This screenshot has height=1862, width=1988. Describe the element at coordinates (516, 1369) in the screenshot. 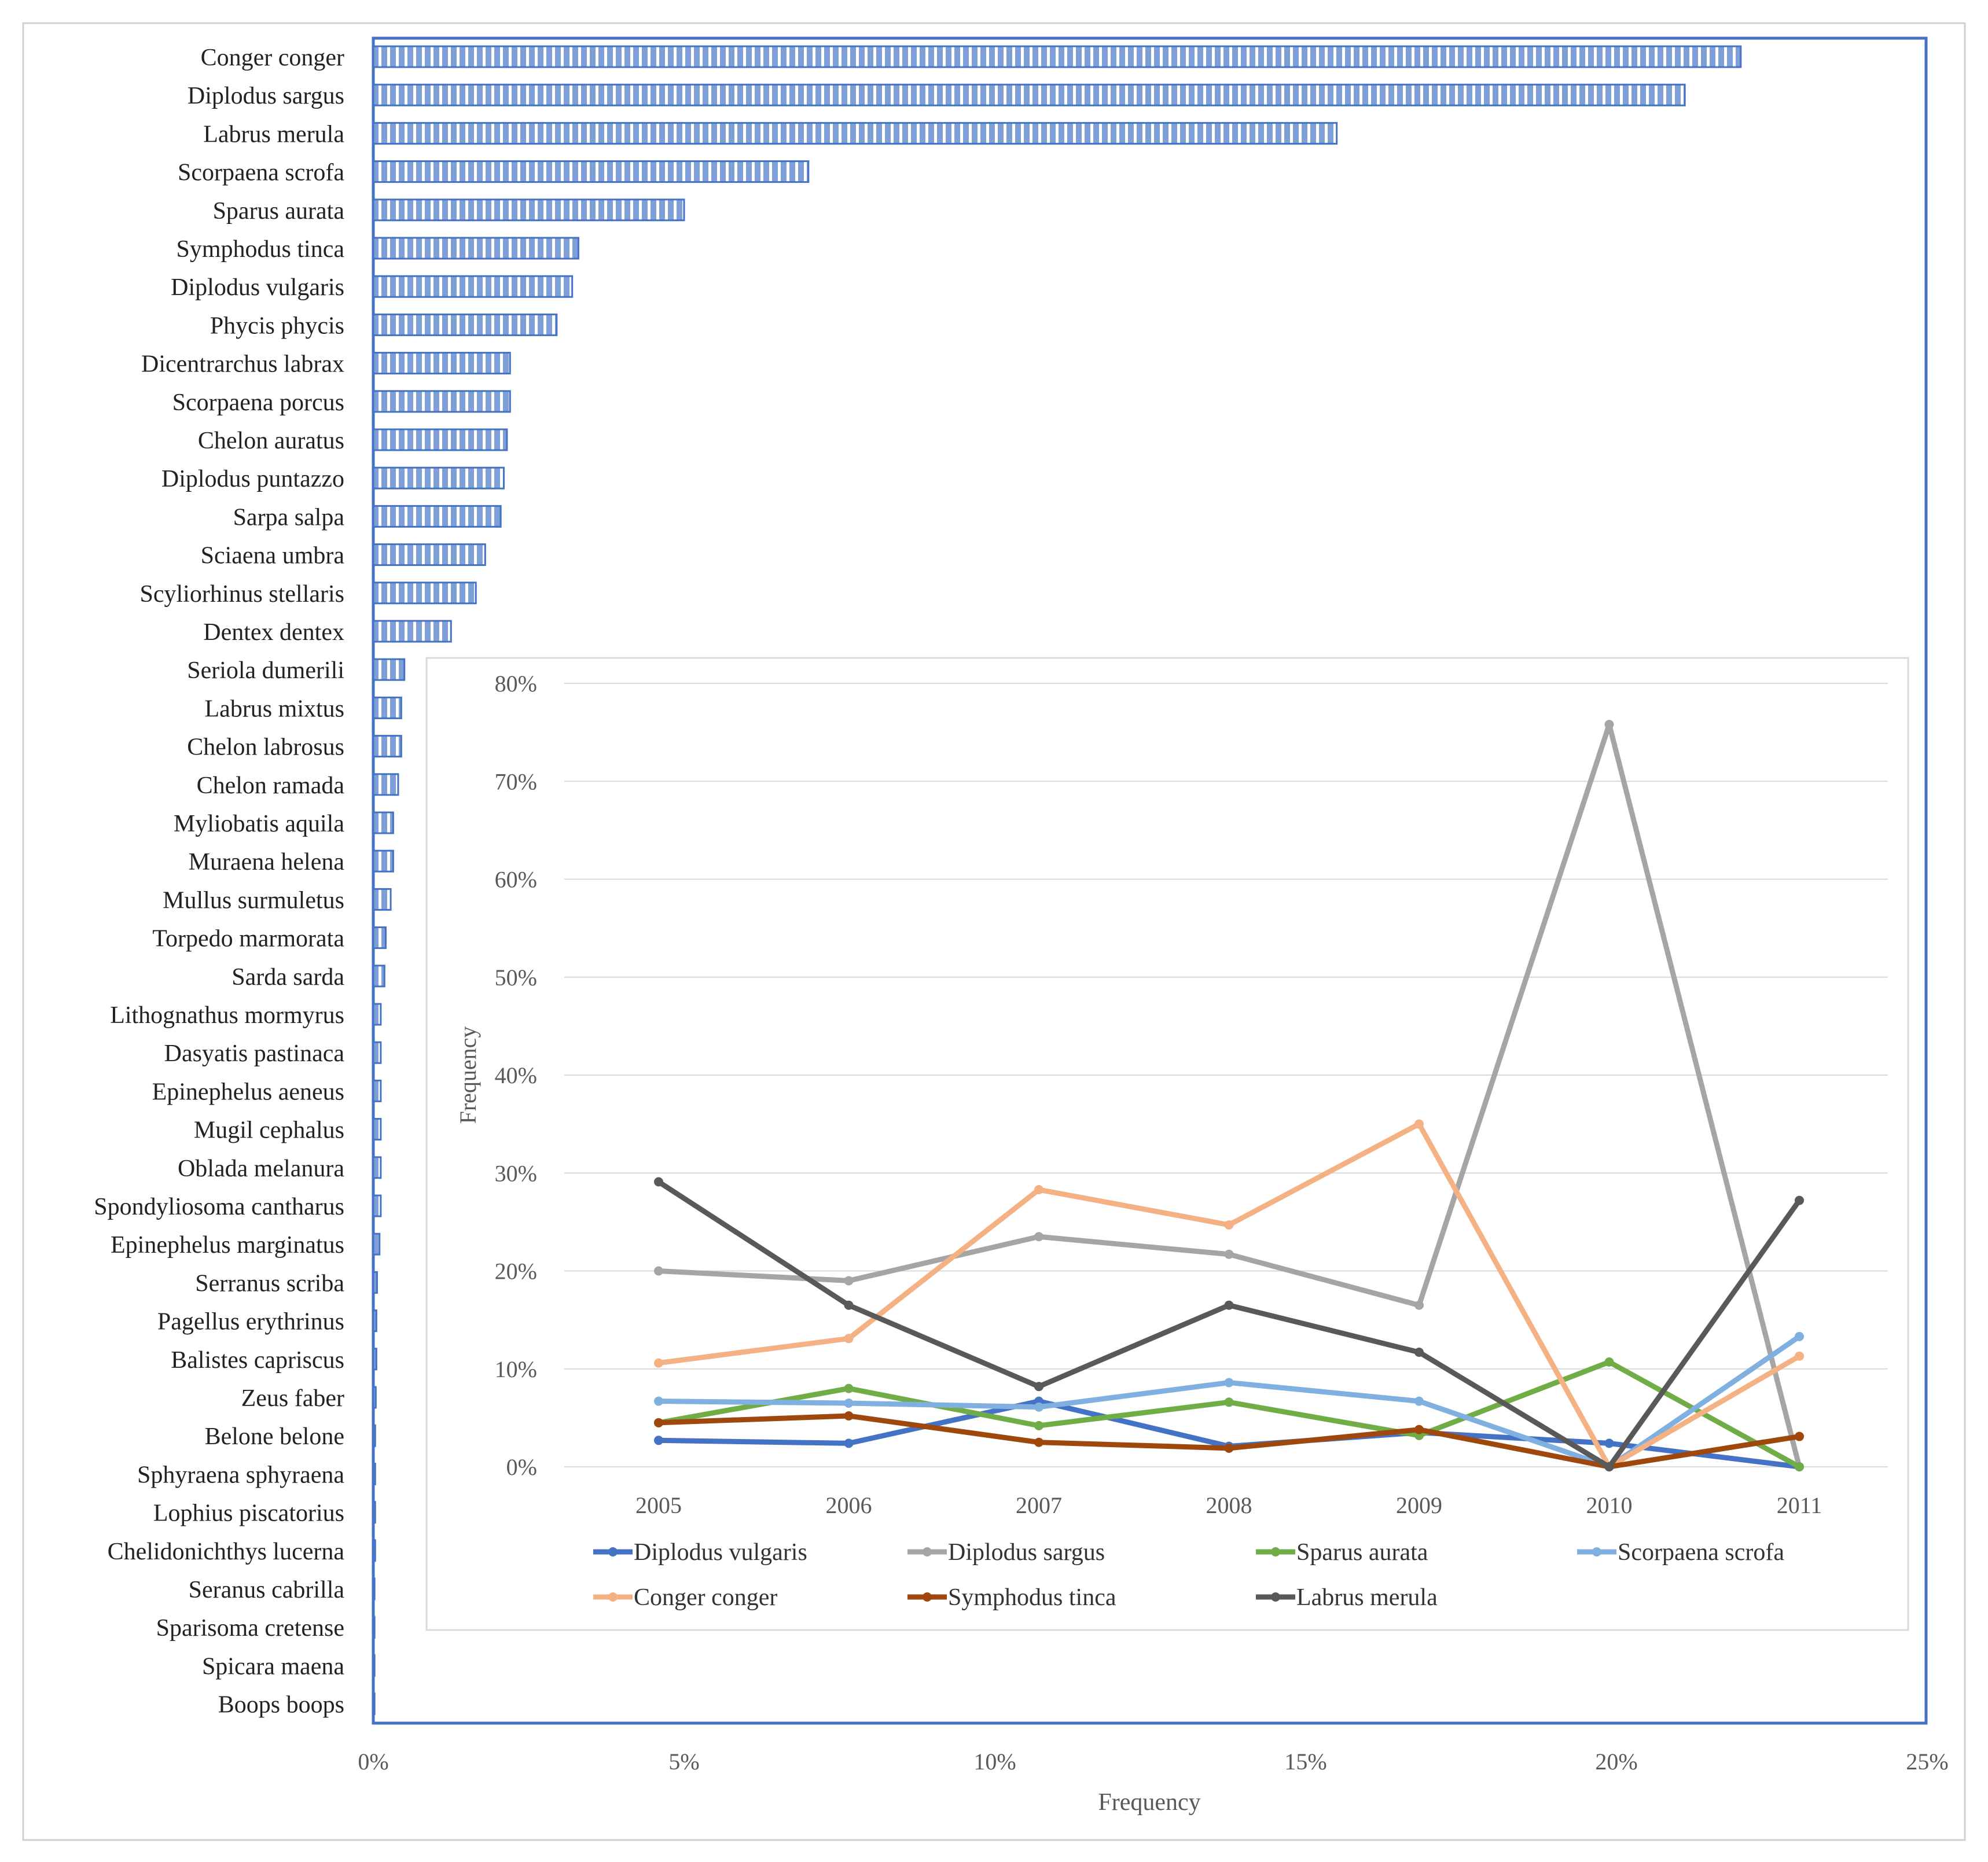

I see `y-tick-label-1: 10%` at that location.